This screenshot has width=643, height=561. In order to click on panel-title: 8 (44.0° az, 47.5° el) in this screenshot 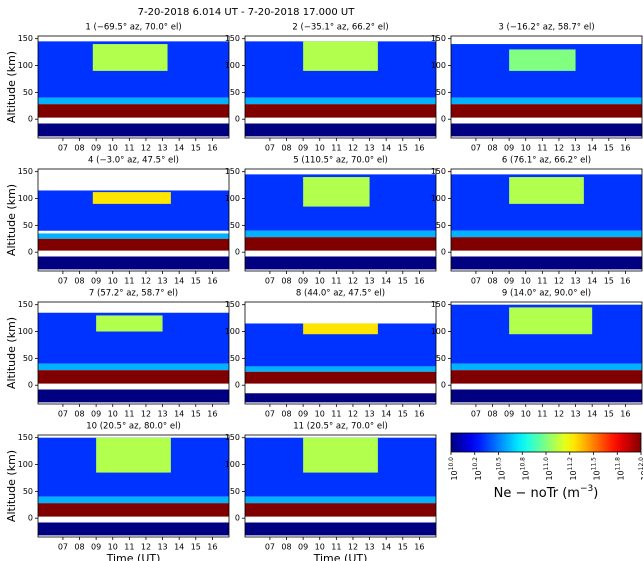, I will do `click(340, 294)`.